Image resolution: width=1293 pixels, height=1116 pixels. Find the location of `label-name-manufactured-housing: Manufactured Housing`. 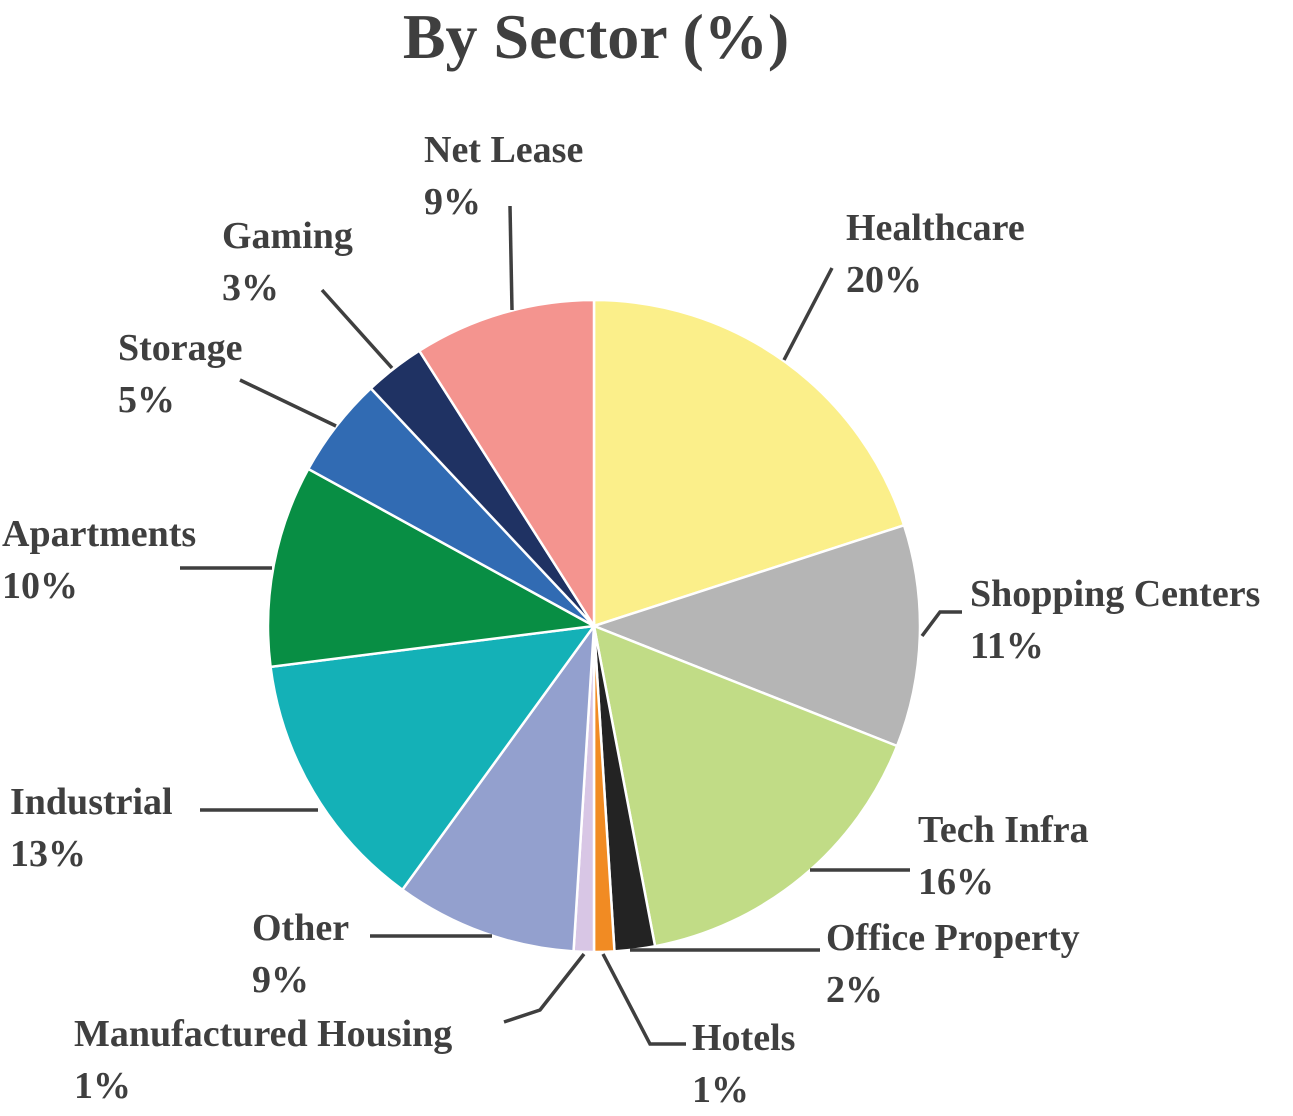

label-name-manufactured-housing: Manufactured Housing is located at coordinates (263, 1034).